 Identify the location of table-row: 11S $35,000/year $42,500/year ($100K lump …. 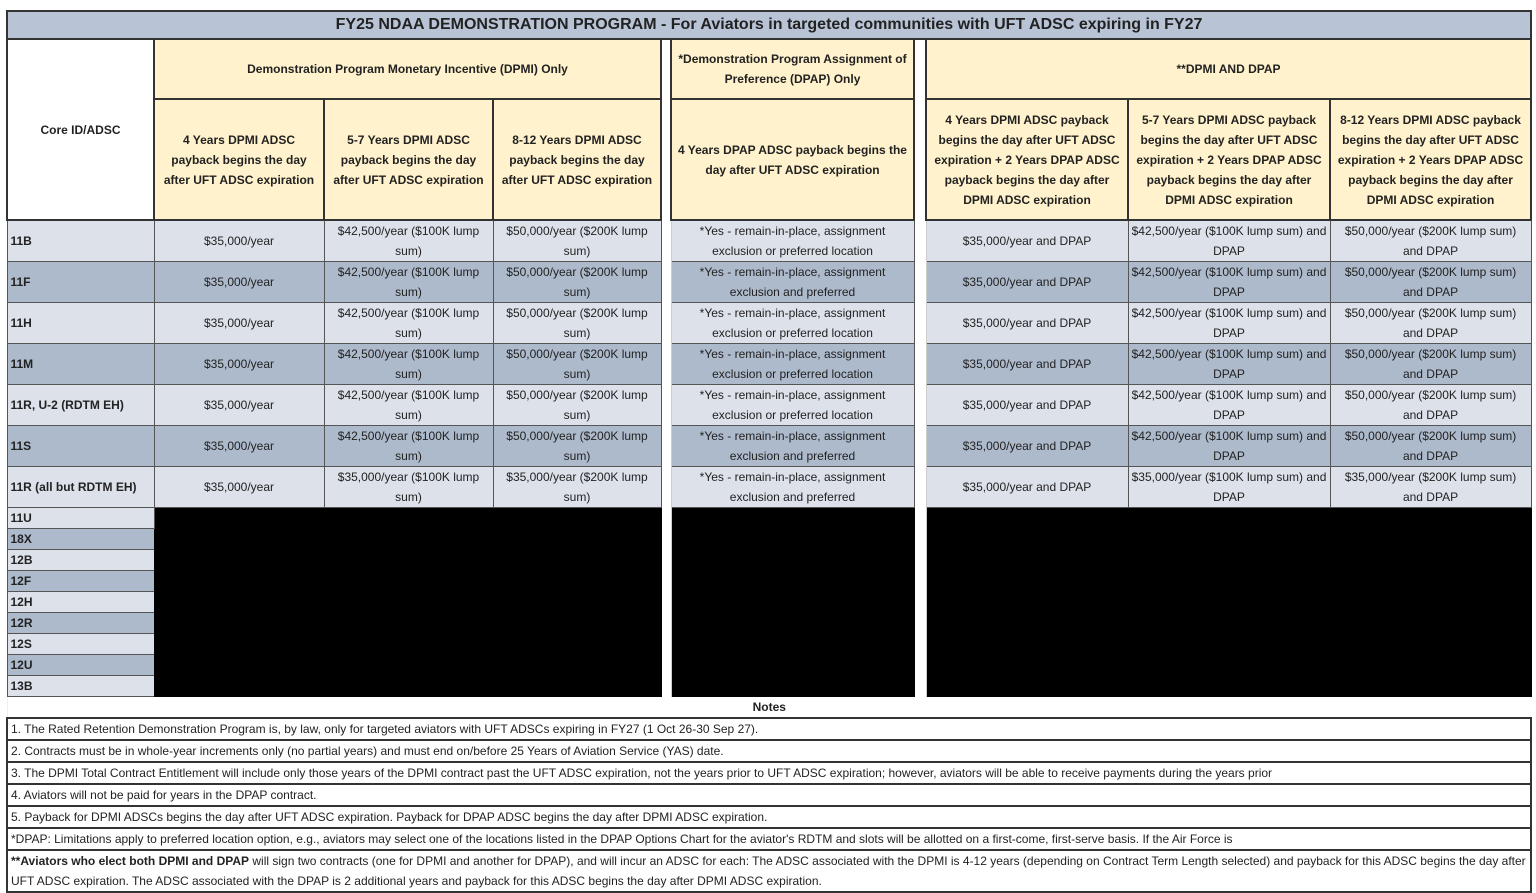
(769, 446).